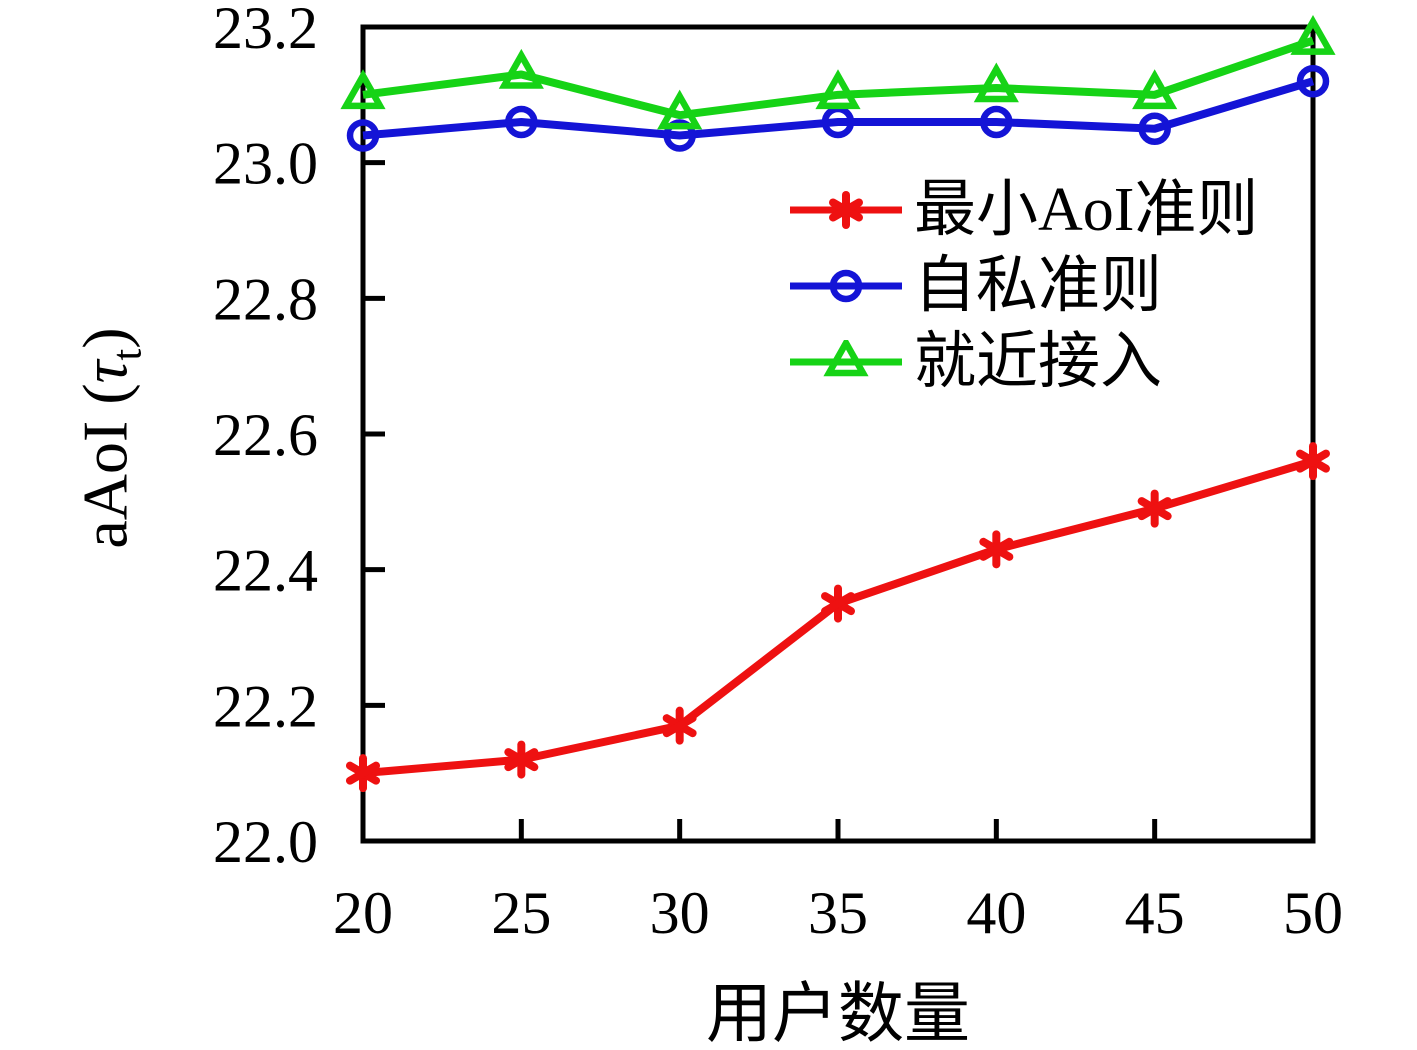 This screenshot has width=1417, height=1050. I want to click on legend-item-selfish: 自私准则, so click(1022, 286).